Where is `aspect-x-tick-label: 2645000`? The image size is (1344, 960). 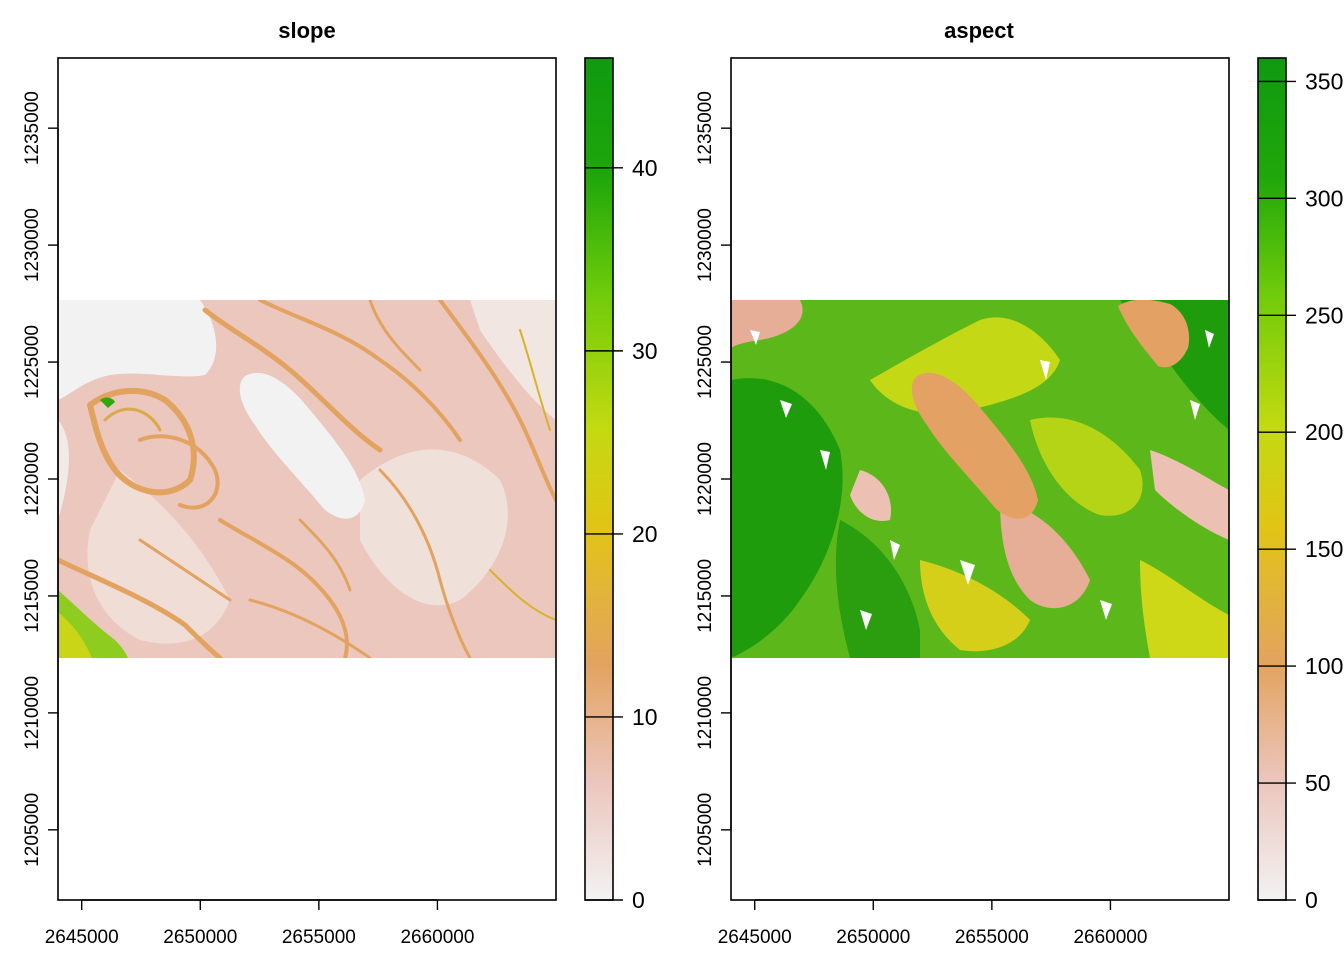
aspect-x-tick-label: 2645000 is located at coordinates (755, 937).